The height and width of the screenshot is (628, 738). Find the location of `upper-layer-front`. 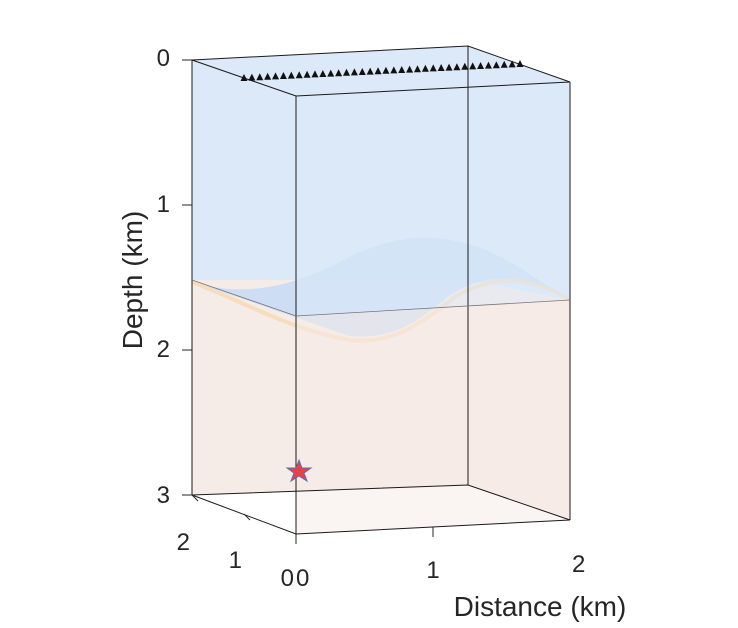

upper-layer-front is located at coordinates (433, 199).